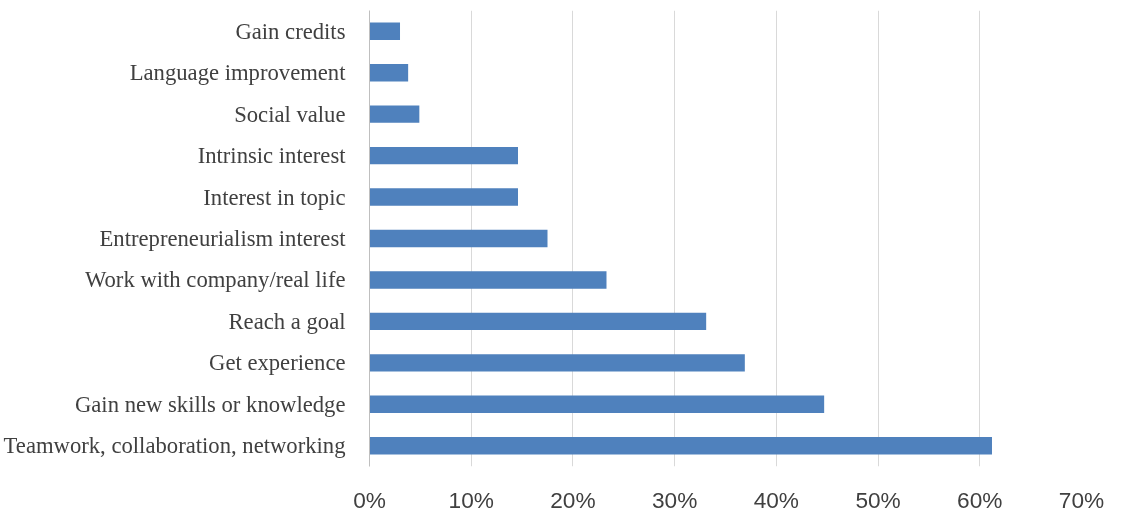 Image resolution: width=1121 pixels, height=515 pixels. Describe the element at coordinates (573, 499) in the screenshot. I see `x-tick-label: 20%` at that location.